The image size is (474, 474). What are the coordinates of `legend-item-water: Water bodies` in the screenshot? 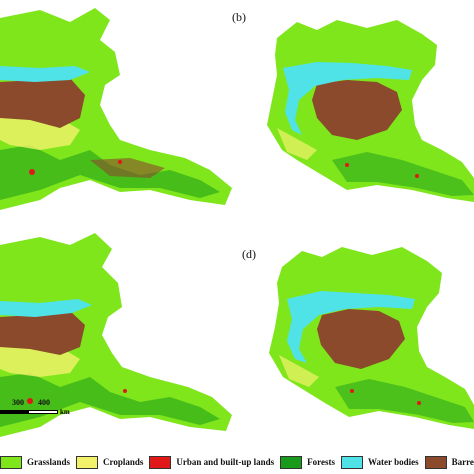 It's located at (380, 462).